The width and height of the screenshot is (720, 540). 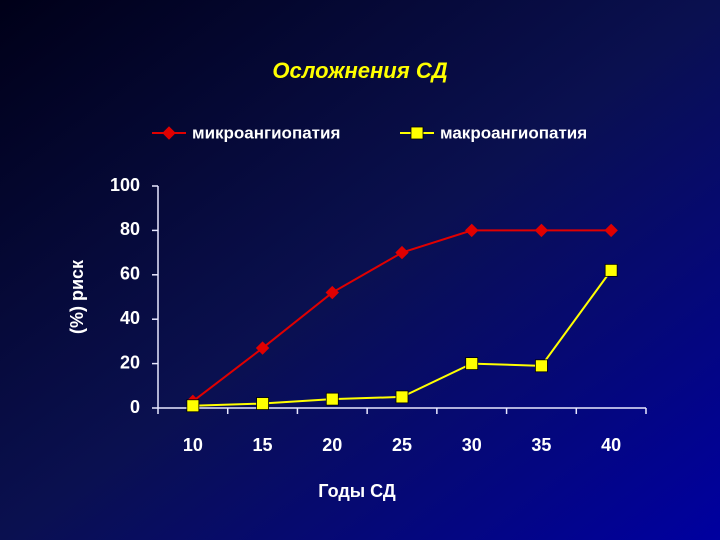 What do you see at coordinates (513, 132) in the screenshot?
I see `legend-label: макроангиопатия` at bounding box center [513, 132].